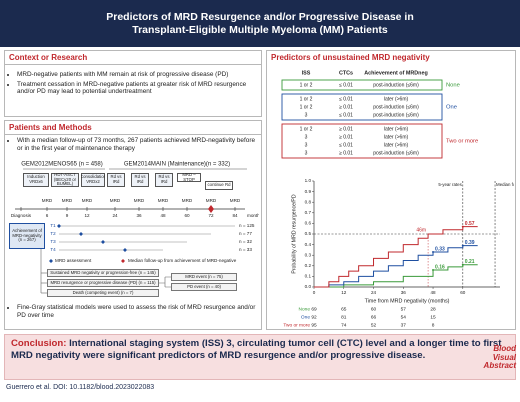  What do you see at coordinates (93, 180) in the screenshot?
I see `treatment-box: Consolidation VRDx2` at bounding box center [93, 180].